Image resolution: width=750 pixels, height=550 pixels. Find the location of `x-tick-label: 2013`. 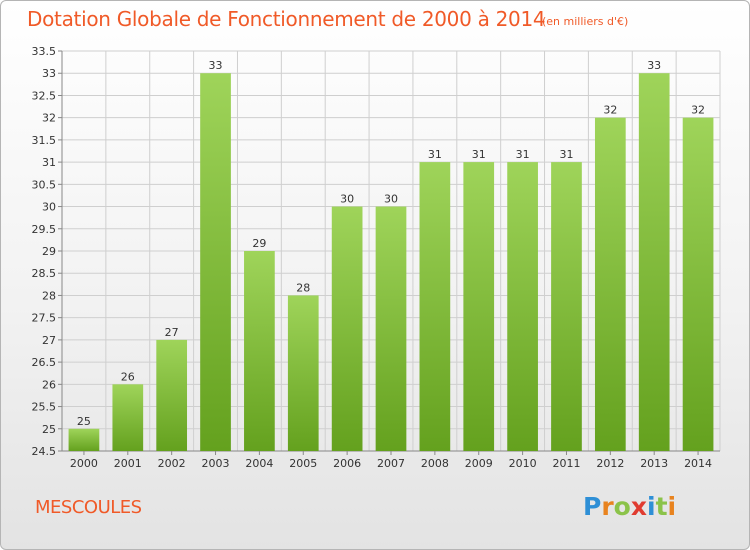

x-tick-label: 2013 is located at coordinates (654, 463).